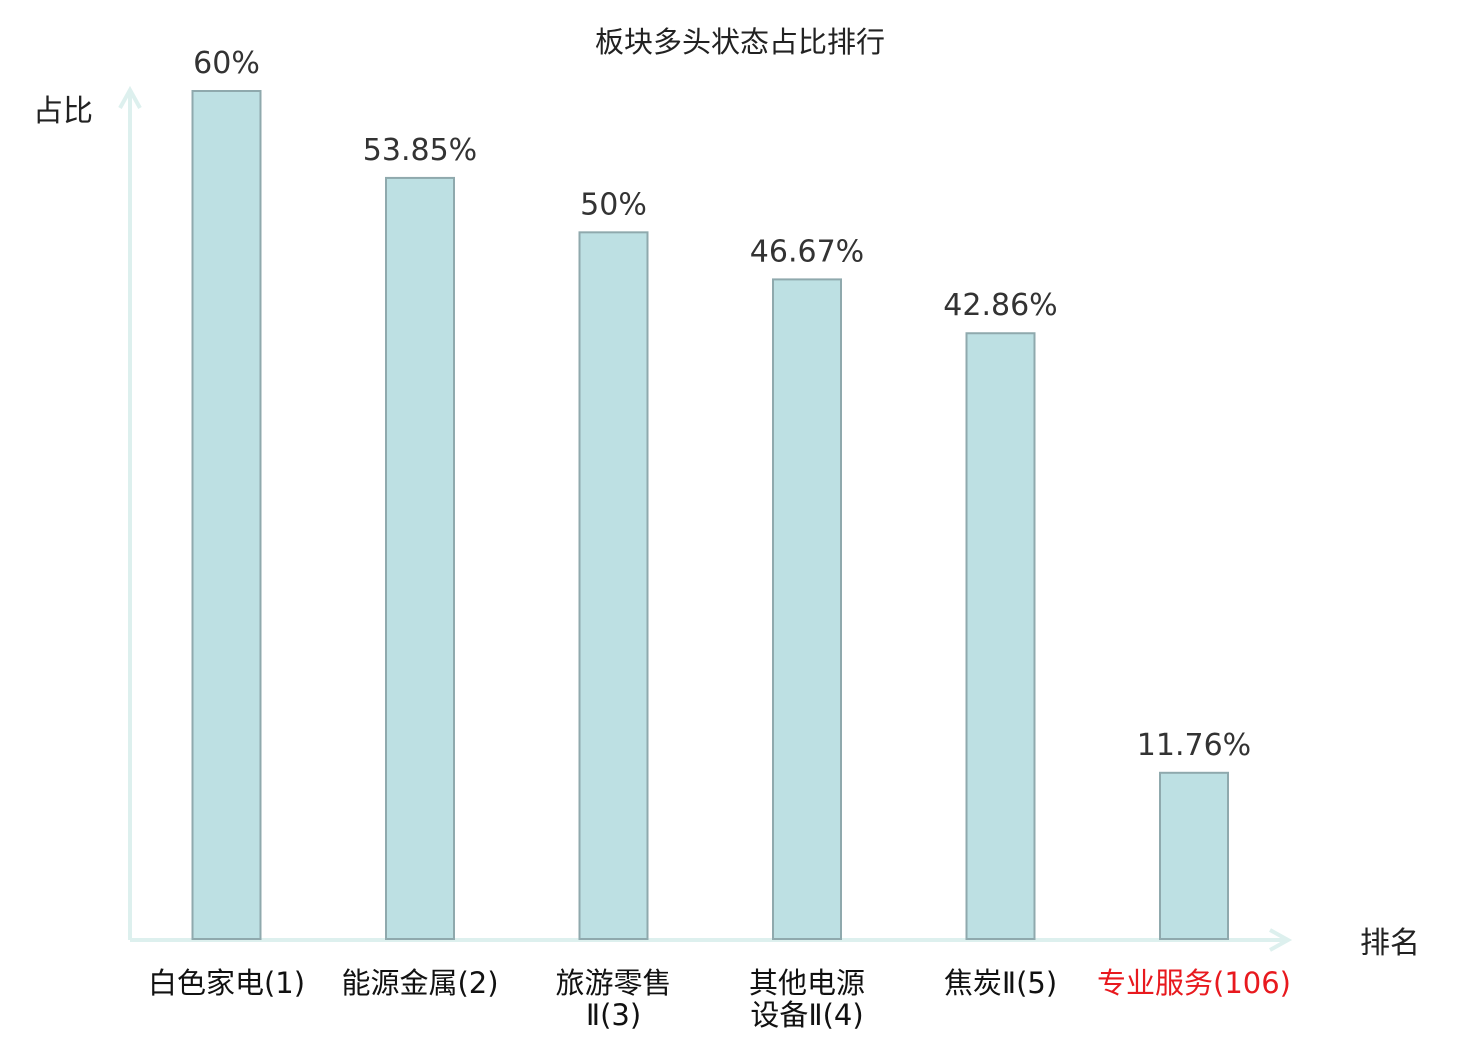 The width and height of the screenshot is (1480, 1044). I want to click on value-label-3: 50%, so click(613, 204).